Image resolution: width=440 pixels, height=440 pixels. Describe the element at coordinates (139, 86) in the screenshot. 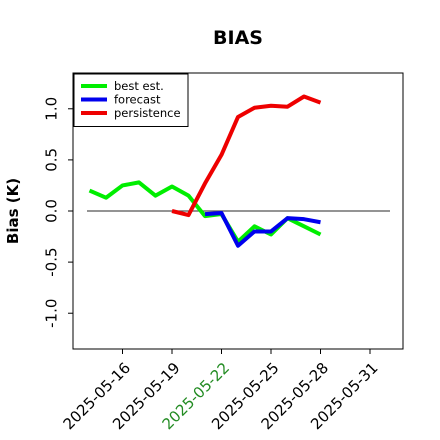

I see `legend-label: best est.` at that location.